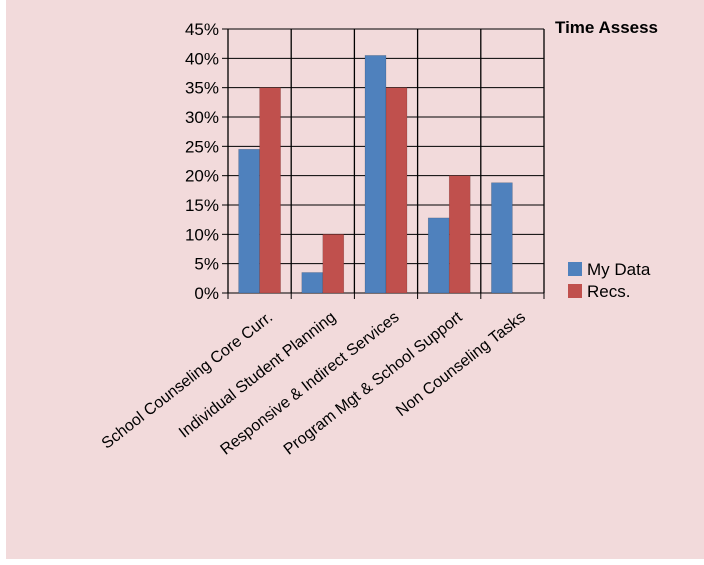  Describe the element at coordinates (606, 27) in the screenshot. I see `chart-title: Time Assess` at that location.